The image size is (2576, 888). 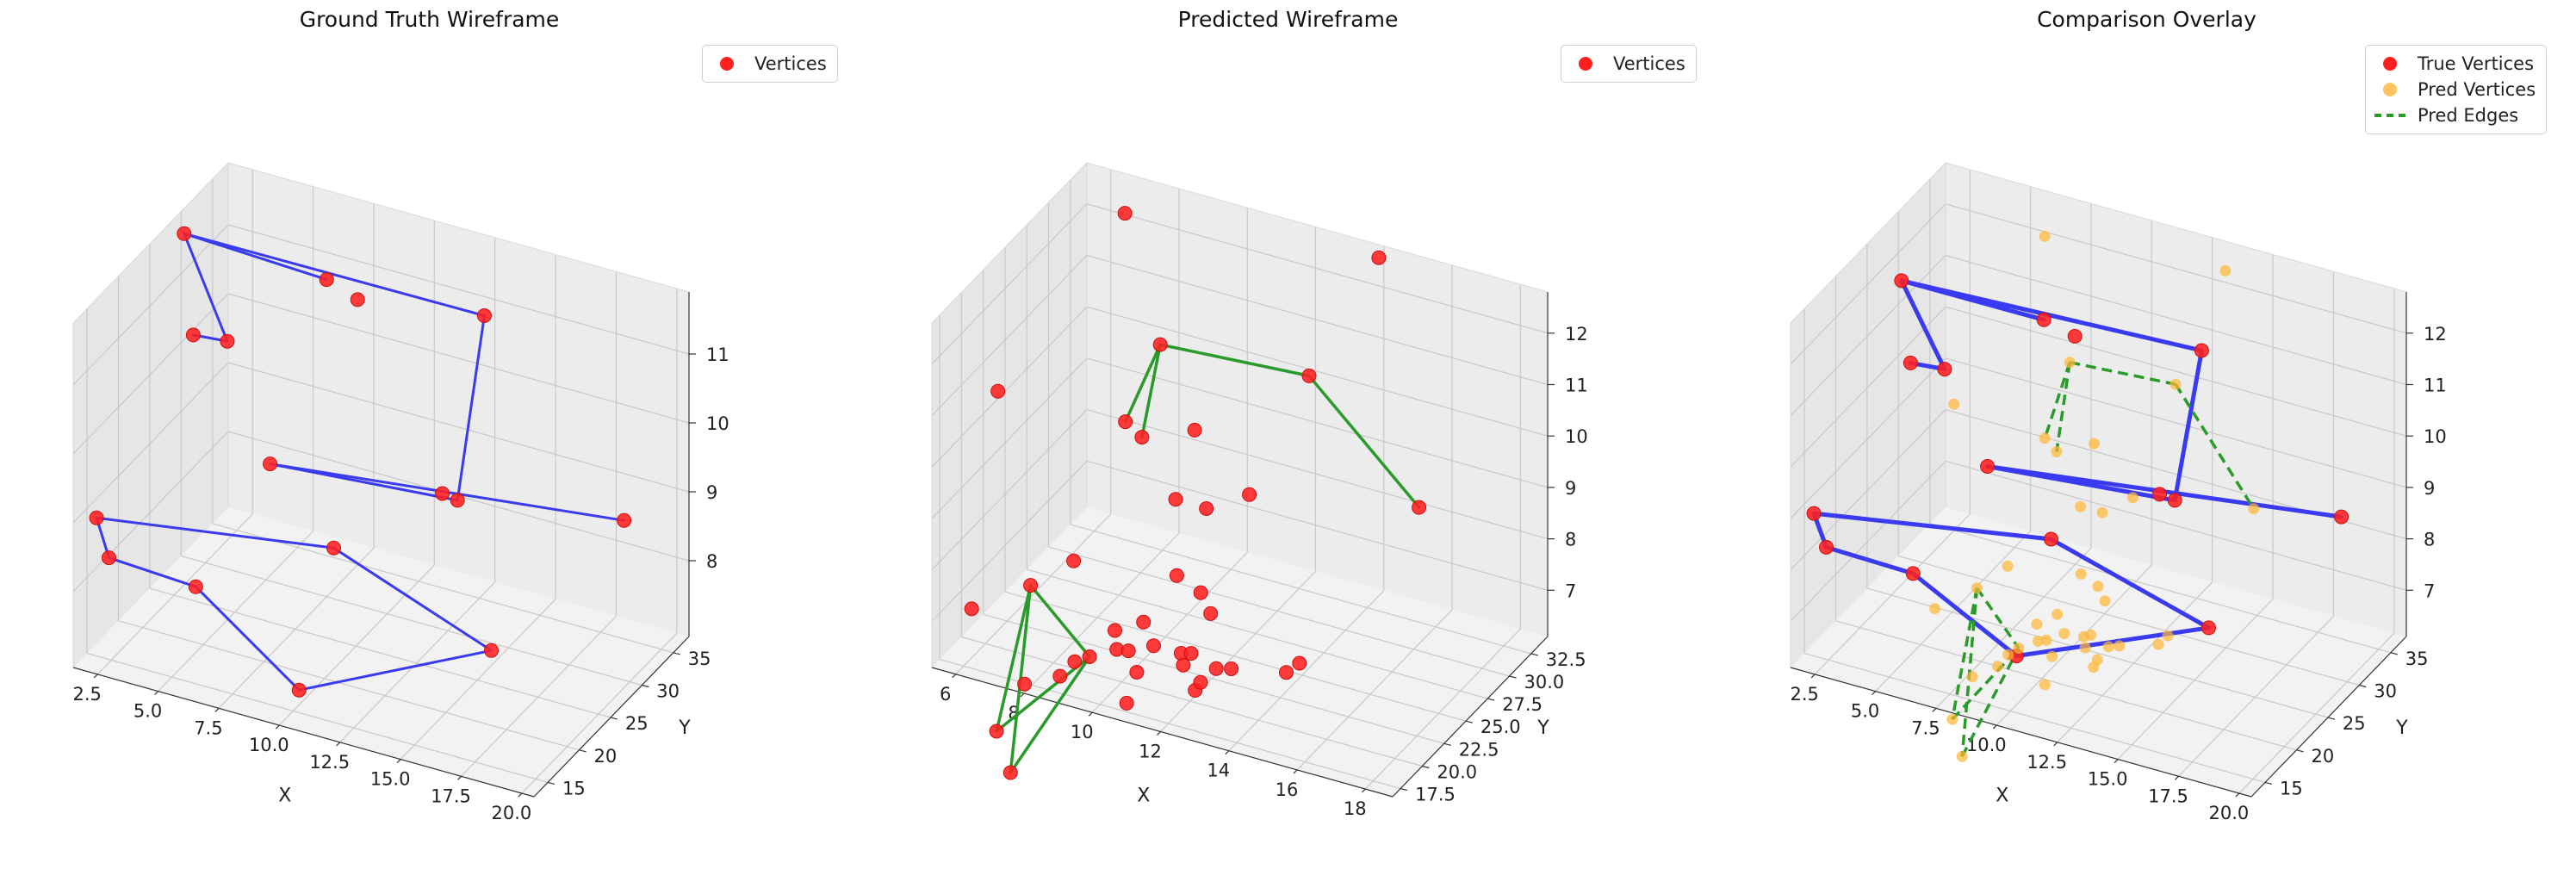 I want to click on y-tick-label: 15, so click(x=574, y=788).